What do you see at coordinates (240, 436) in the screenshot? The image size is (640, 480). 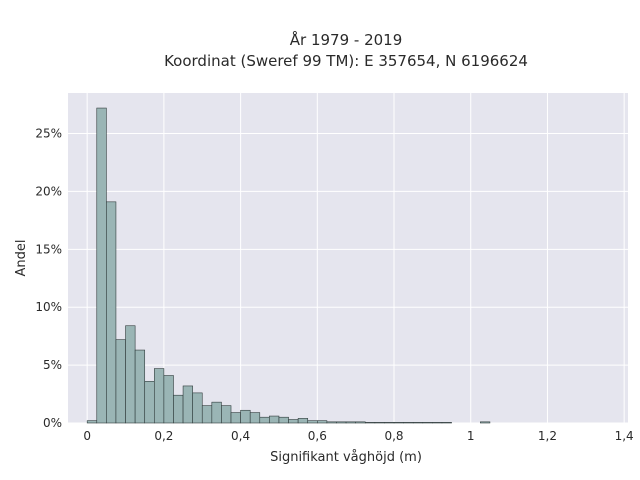 I see `x-tick-label-2: 0,4` at bounding box center [240, 436].